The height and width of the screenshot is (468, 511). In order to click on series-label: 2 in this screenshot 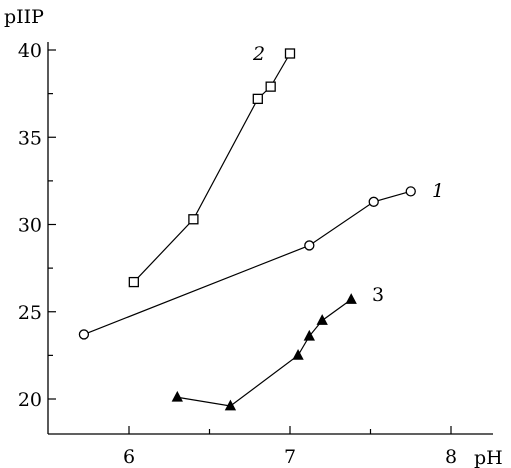, I will do `click(258, 54)`.